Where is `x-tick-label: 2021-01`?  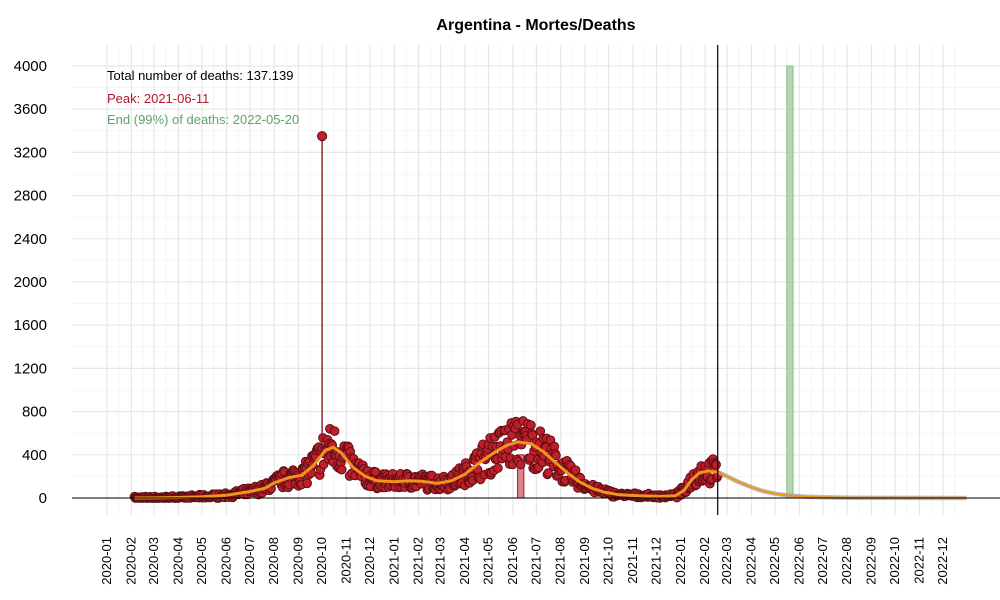
x-tick-label: 2021-01 is located at coordinates (393, 561).